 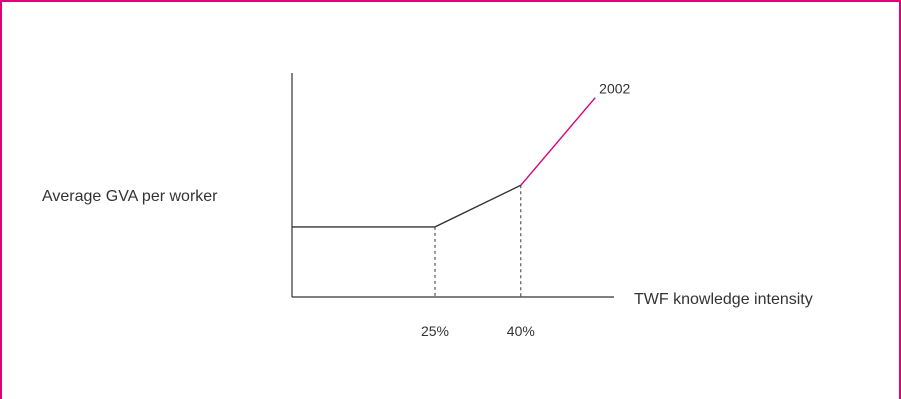 I want to click on reference-lines, so click(x=478, y=241).